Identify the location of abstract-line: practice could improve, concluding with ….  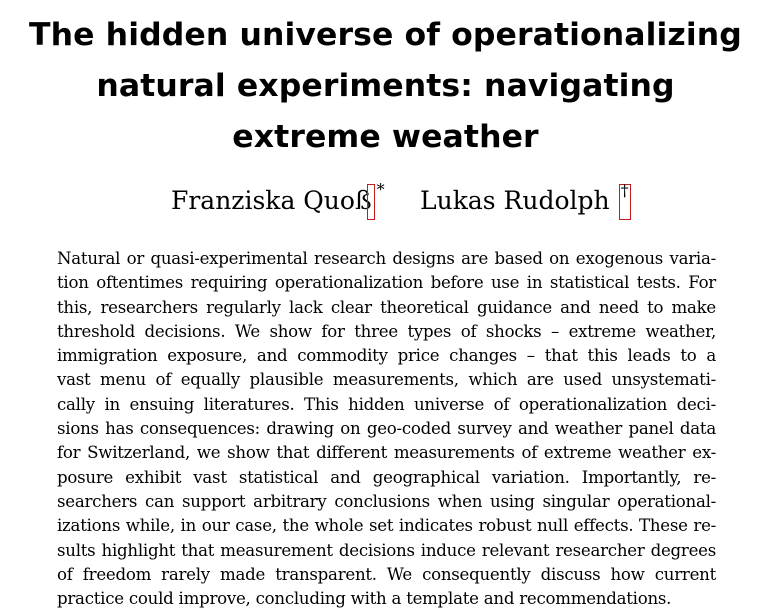
(364, 599).